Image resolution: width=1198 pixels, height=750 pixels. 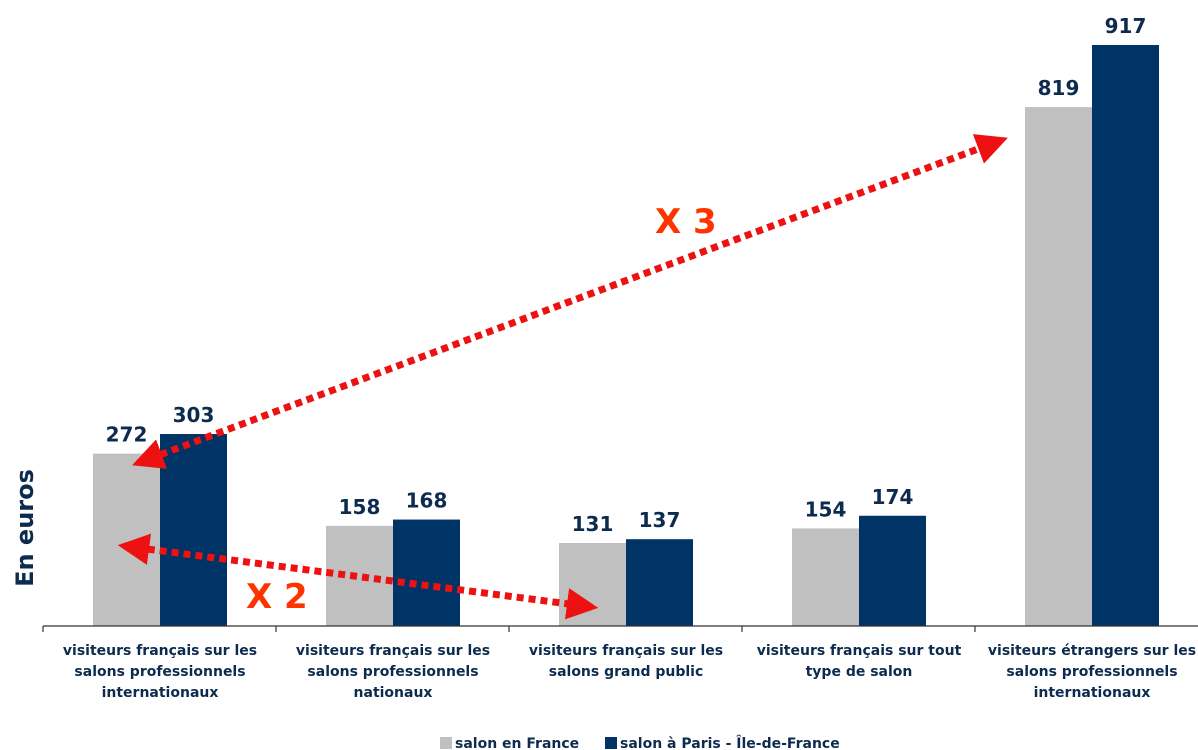 What do you see at coordinates (360, 507) in the screenshot?
I see `value-label-france-2: 158` at bounding box center [360, 507].